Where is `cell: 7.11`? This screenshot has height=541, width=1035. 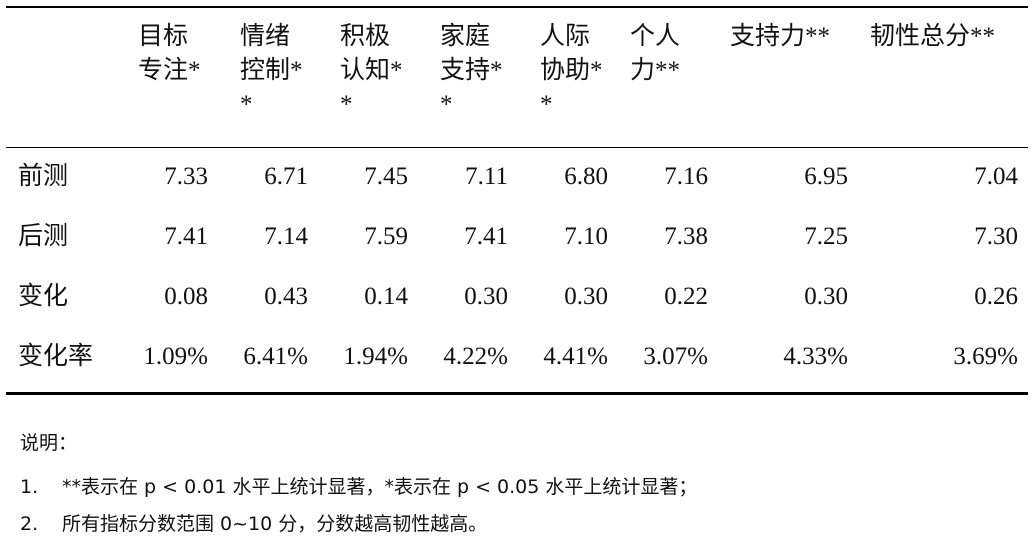 cell: 7.11 is located at coordinates (486, 176).